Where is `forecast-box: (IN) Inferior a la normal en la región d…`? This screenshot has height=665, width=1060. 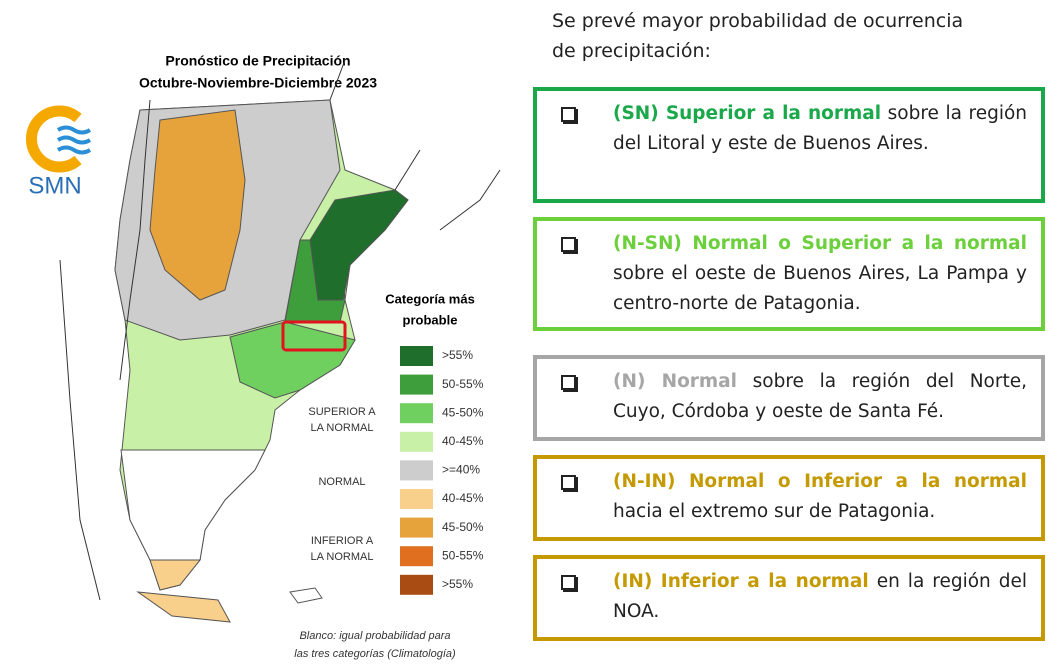
forecast-box: (IN) Inferior a la normal en la región d… is located at coordinates (789, 598).